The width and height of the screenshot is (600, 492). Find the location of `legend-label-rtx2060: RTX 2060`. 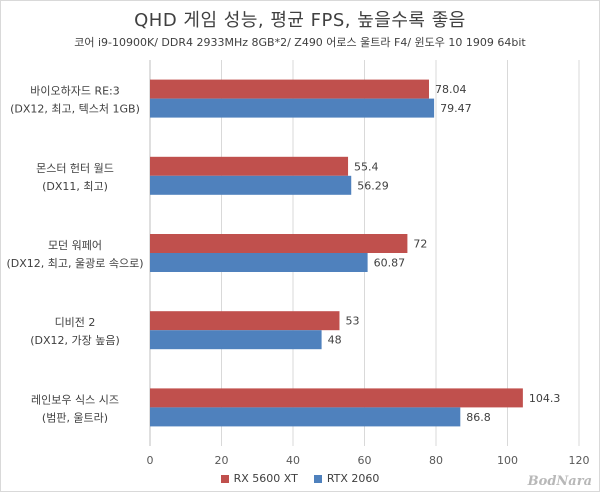

legend-label-rtx2060: RTX 2060 is located at coordinates (353, 478).